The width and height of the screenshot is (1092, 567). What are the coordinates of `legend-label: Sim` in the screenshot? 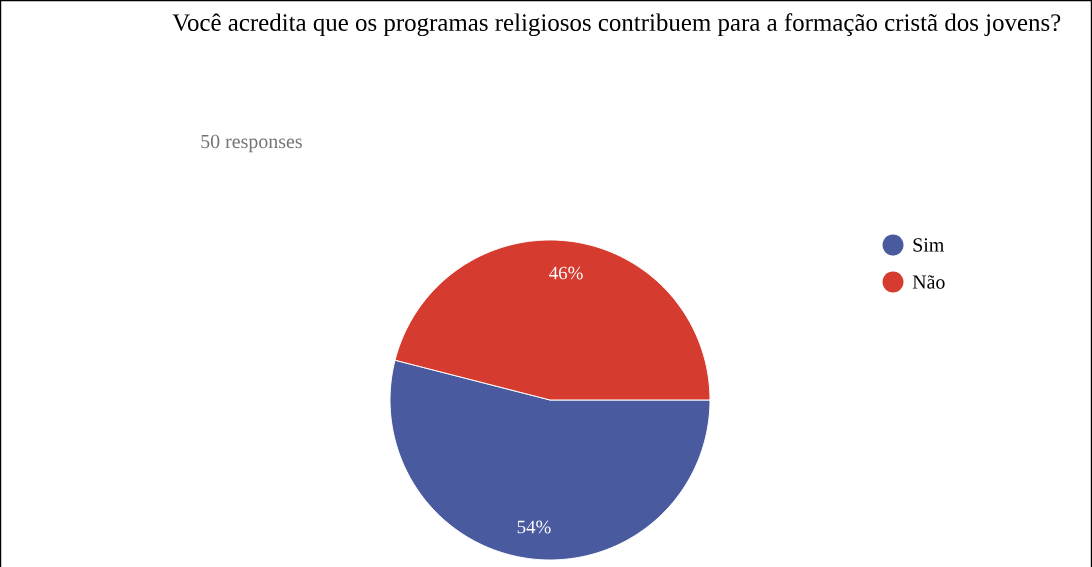 It's located at (929, 245).